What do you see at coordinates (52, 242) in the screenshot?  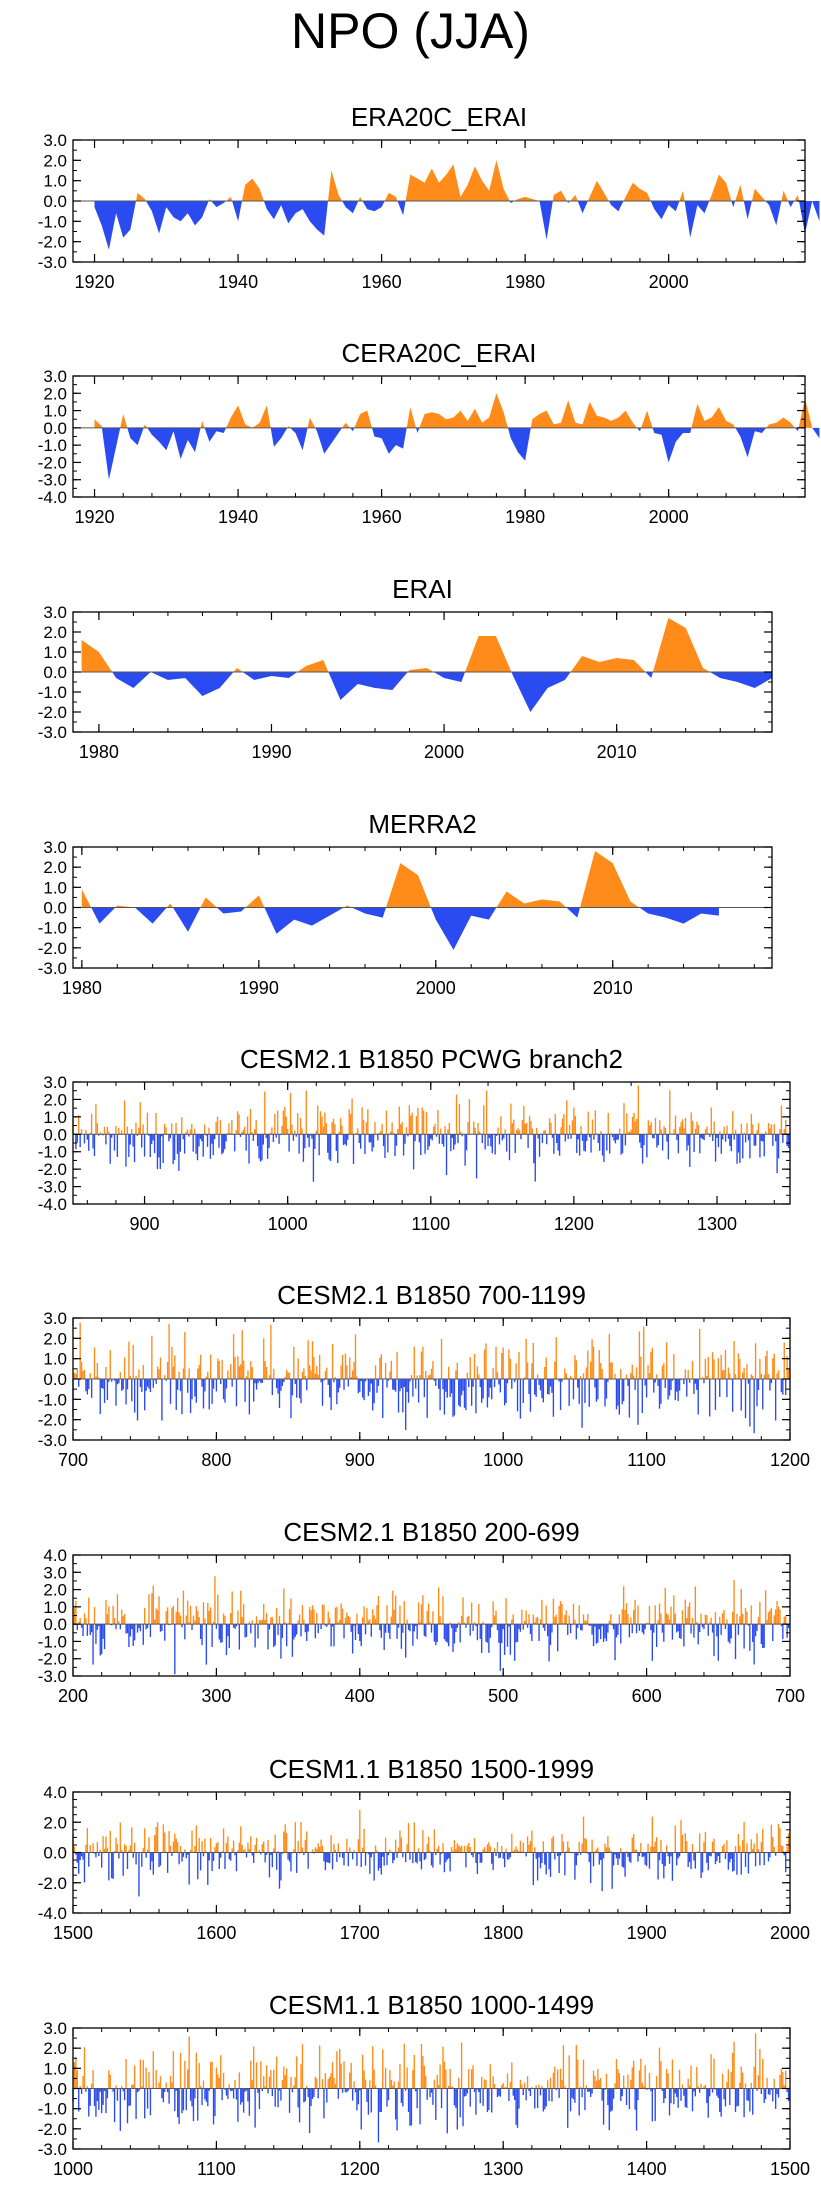 I see `y-tick-label: -2.0` at bounding box center [52, 242].